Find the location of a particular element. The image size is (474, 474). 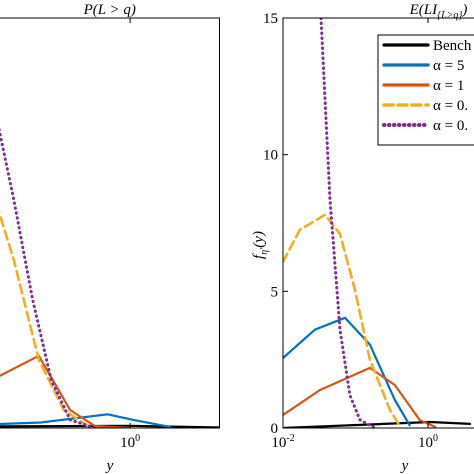

chart-title: E(LI{L>q}) is located at coordinates (438, 11).